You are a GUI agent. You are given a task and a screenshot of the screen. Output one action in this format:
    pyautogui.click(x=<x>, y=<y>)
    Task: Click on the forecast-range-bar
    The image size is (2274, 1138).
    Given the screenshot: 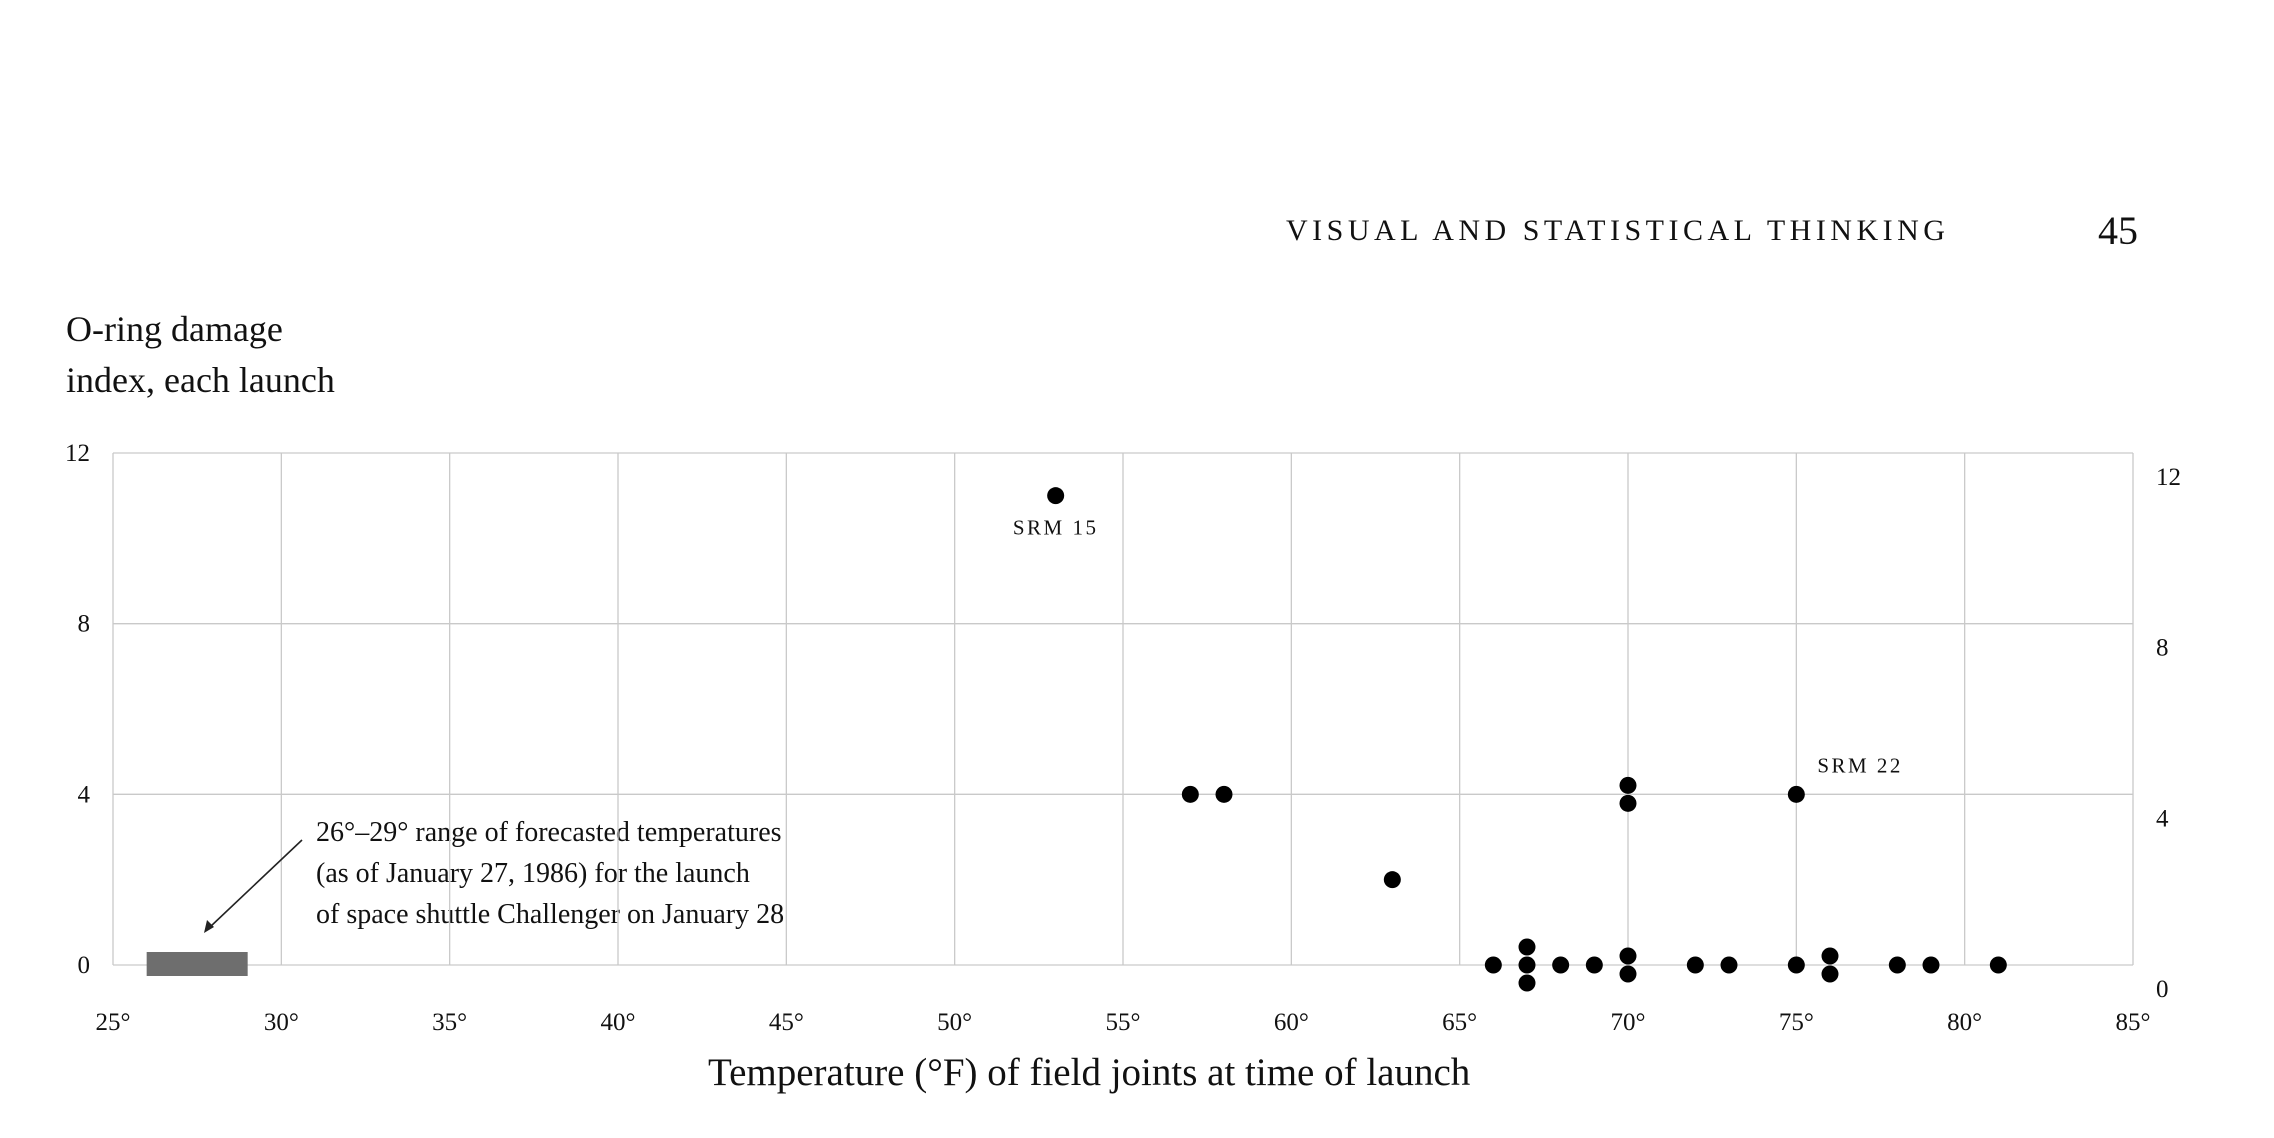 What is the action you would take?
    pyautogui.click(x=197, y=964)
    